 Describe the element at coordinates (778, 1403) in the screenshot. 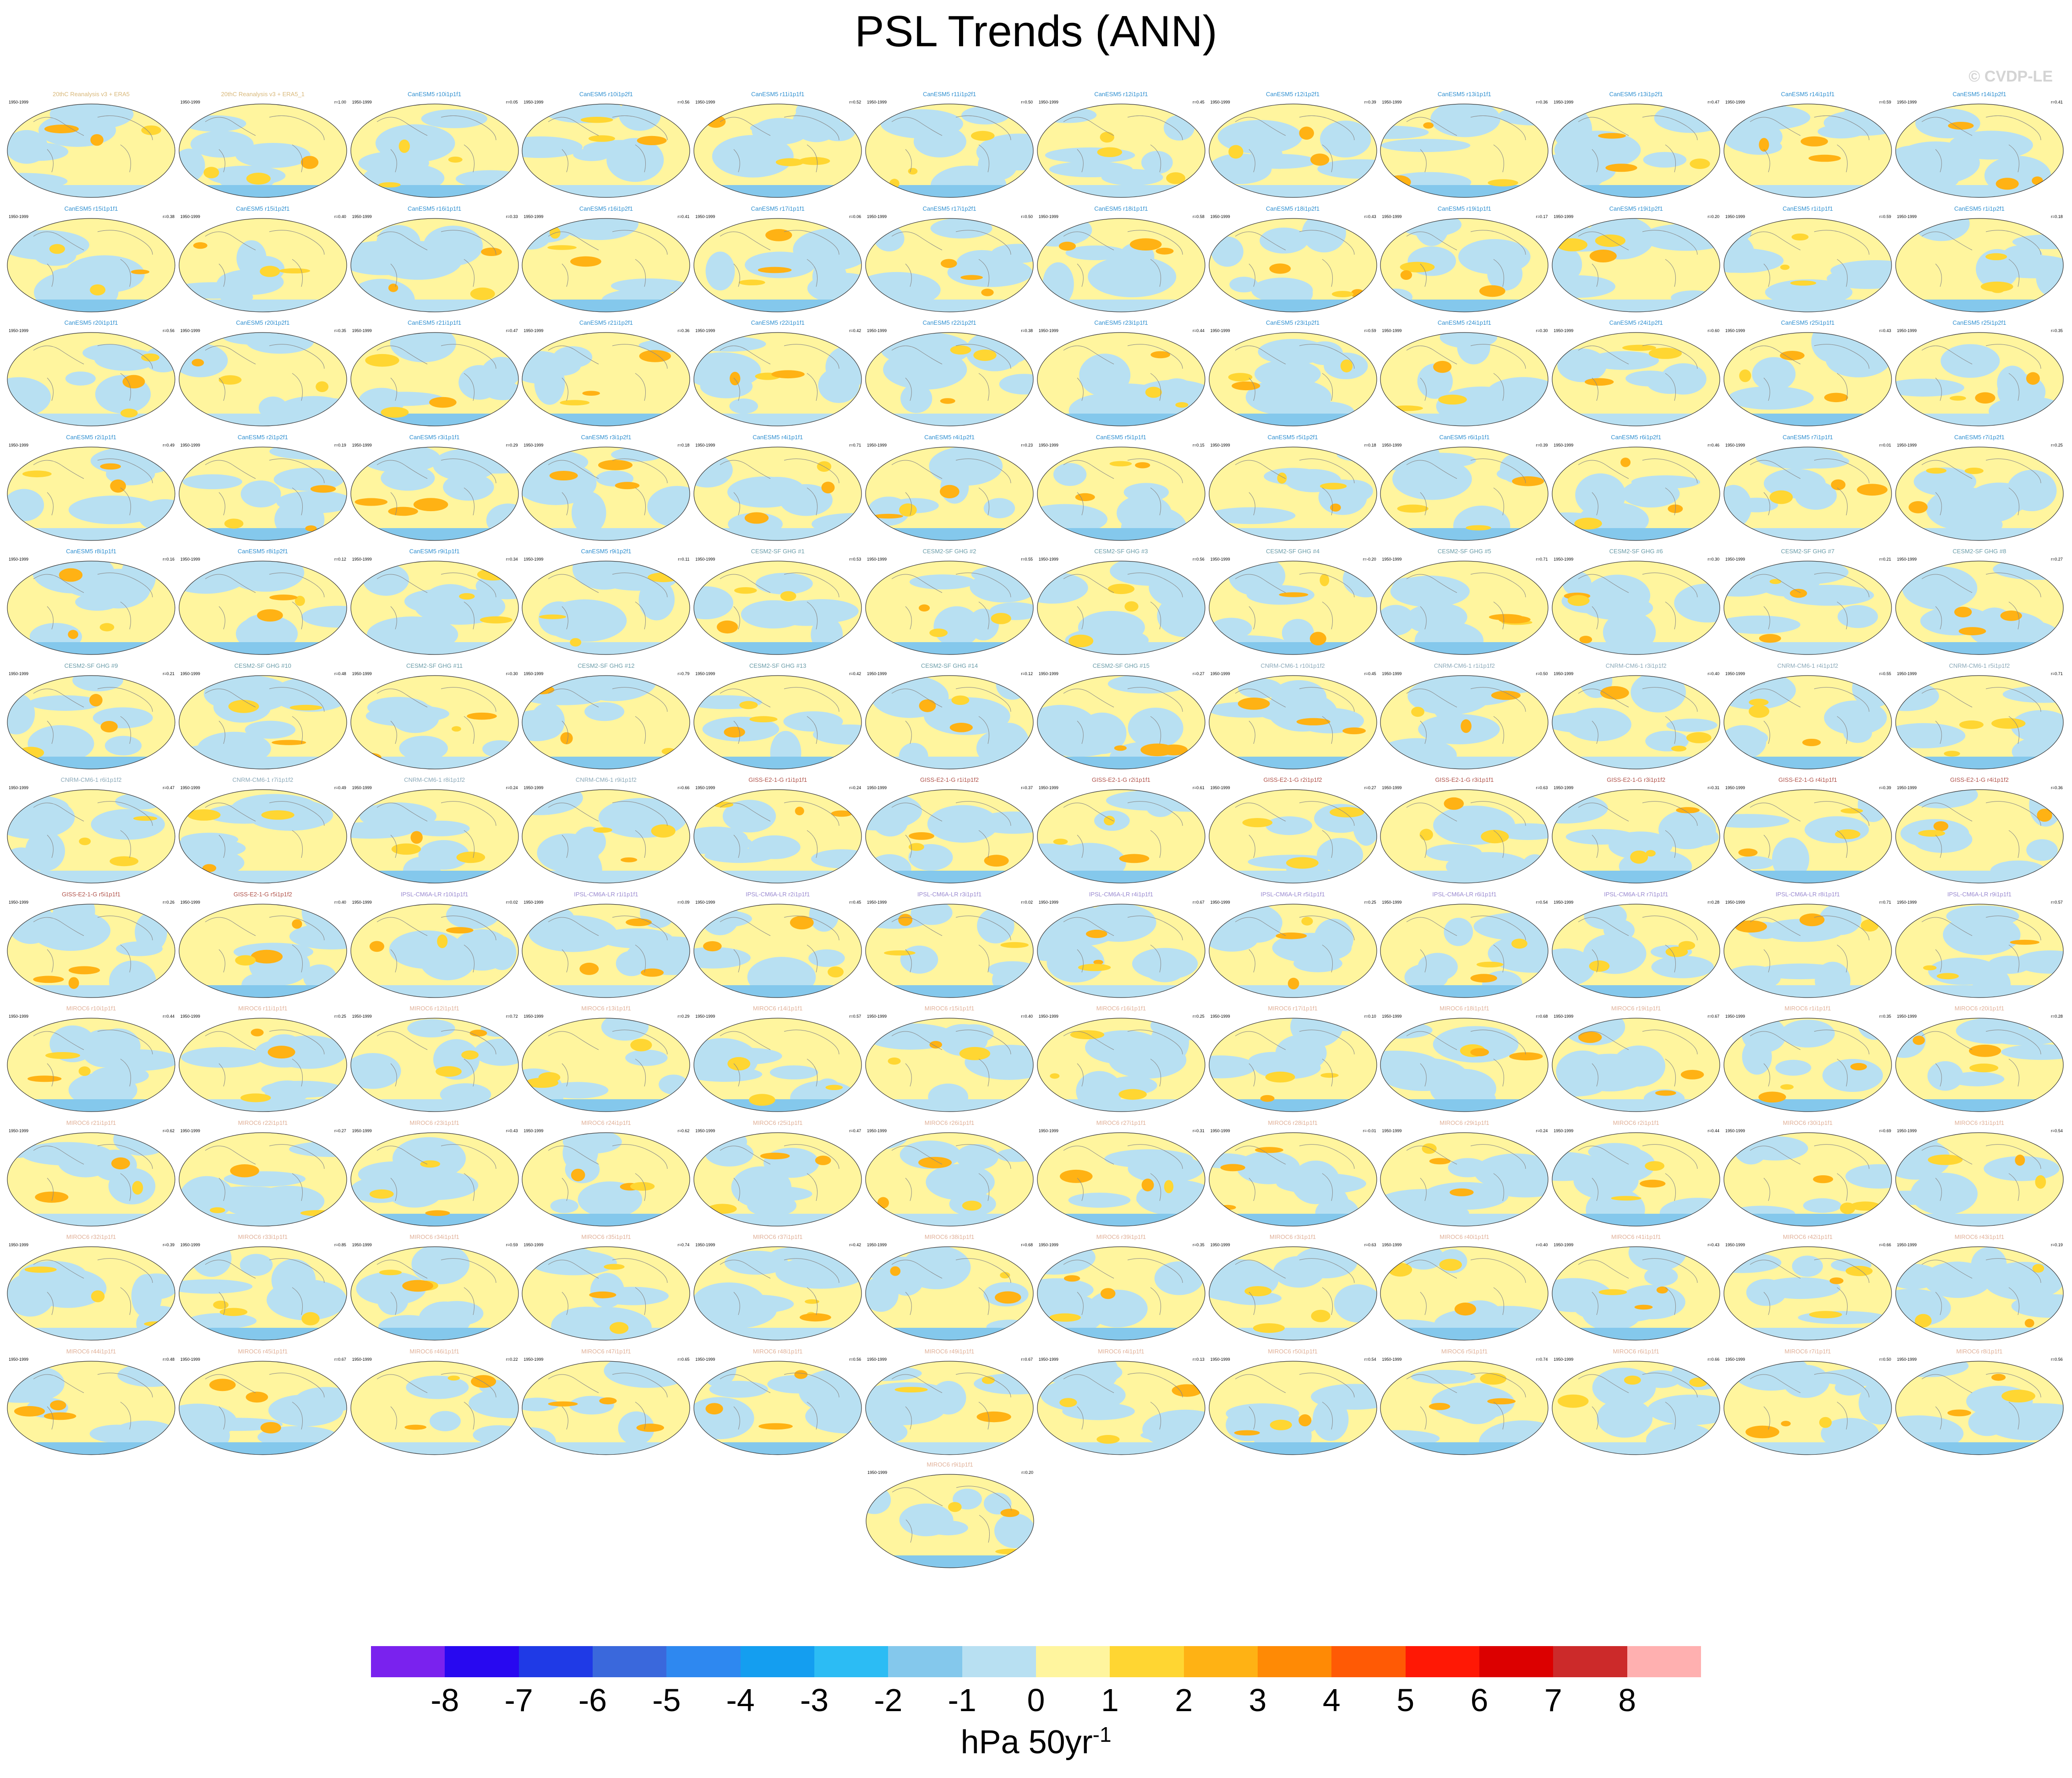

I see `map-panel: MIROC6 r48i1p1f1 1950-1999 r=0.56` at that location.